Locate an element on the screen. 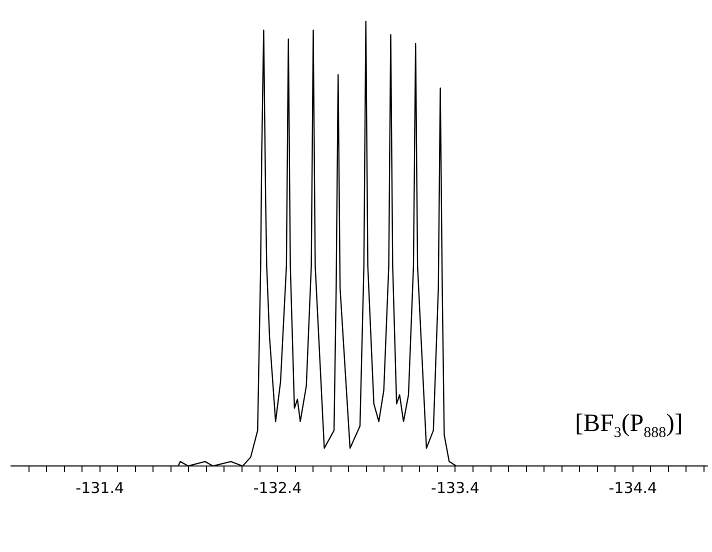  annotation: [BF$_{3}$(P$_{888}$)] is located at coordinates (629, 426).